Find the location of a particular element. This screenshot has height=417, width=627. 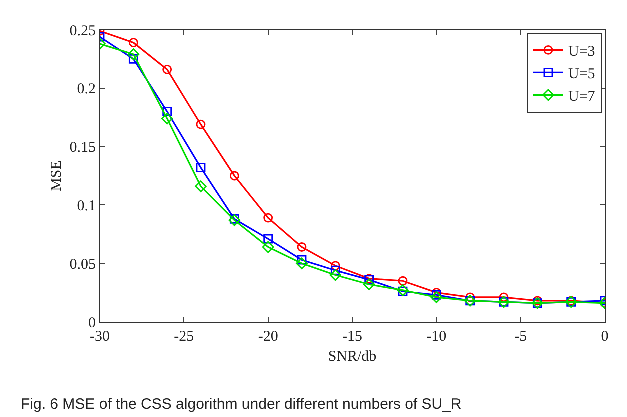

x-tick-label: -25 is located at coordinates (184, 337).